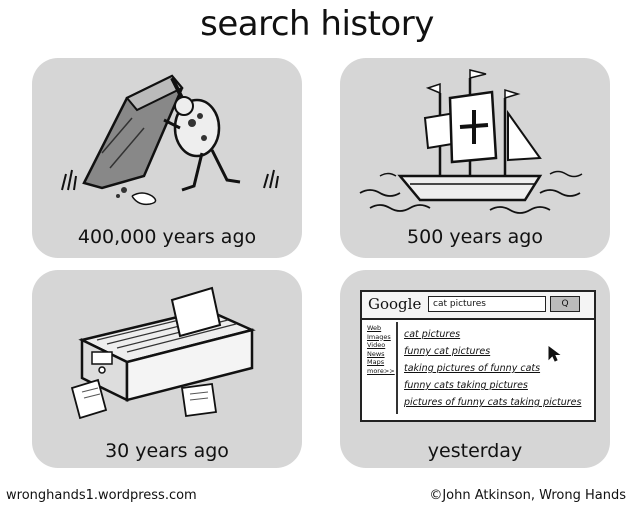  Describe the element at coordinates (475, 237) in the screenshot. I see `caption-500-years: 500 years ago` at that location.